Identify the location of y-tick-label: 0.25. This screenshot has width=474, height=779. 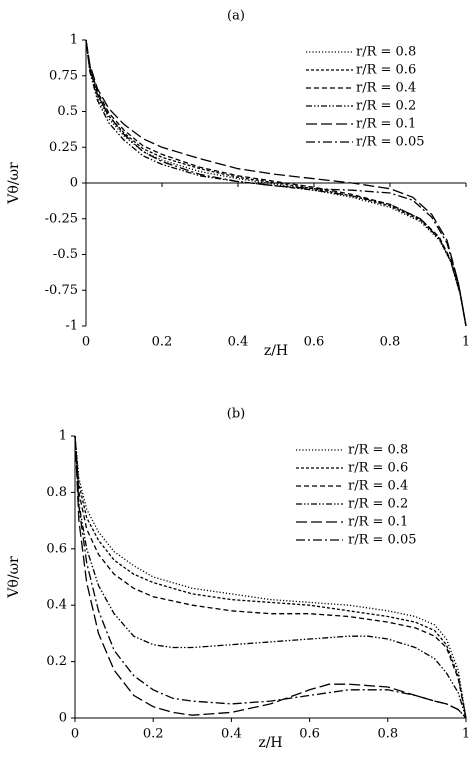
(63, 147).